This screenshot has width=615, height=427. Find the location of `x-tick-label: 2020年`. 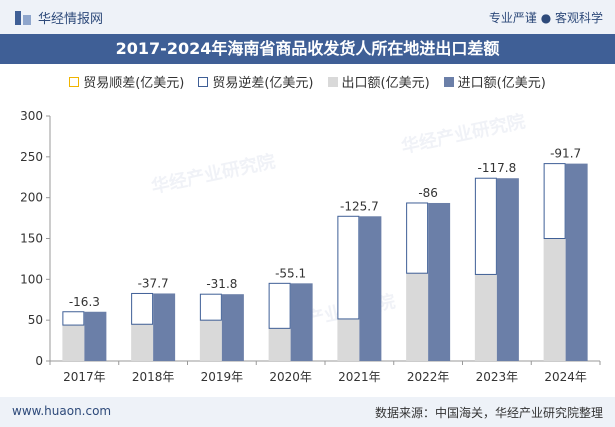

x-tick-label: 2020年 is located at coordinates (290, 377).